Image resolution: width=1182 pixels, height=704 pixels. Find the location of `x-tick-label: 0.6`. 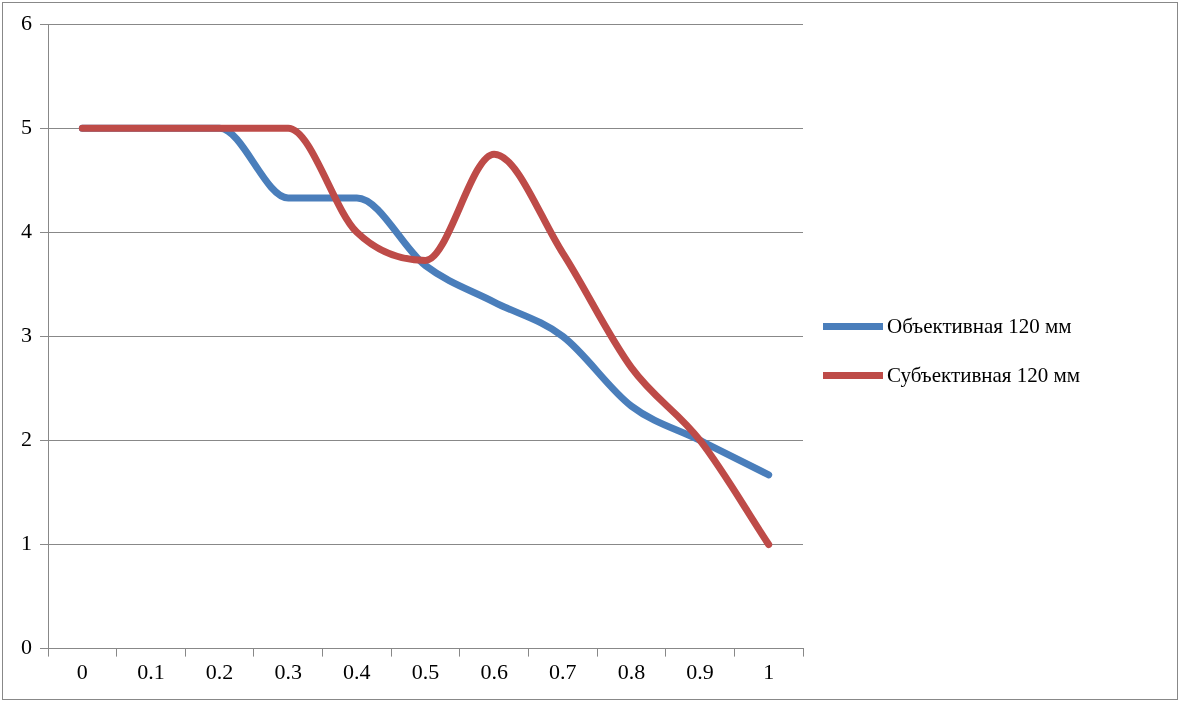

x-tick-label: 0.6 is located at coordinates (494, 671).